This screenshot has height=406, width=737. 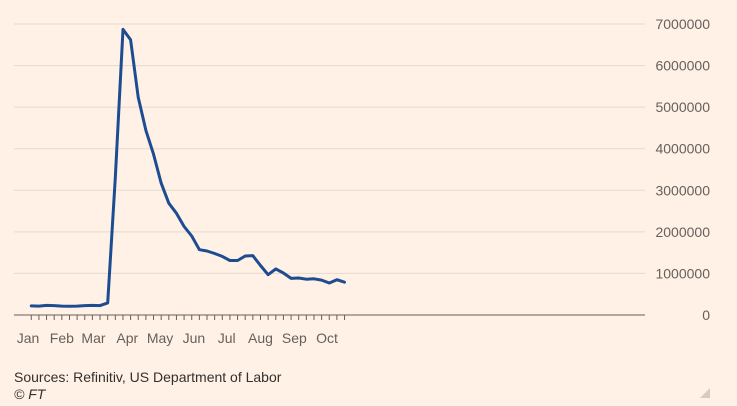 What do you see at coordinates (682, 190) in the screenshot?
I see `y-tick-label: 3000000` at bounding box center [682, 190].